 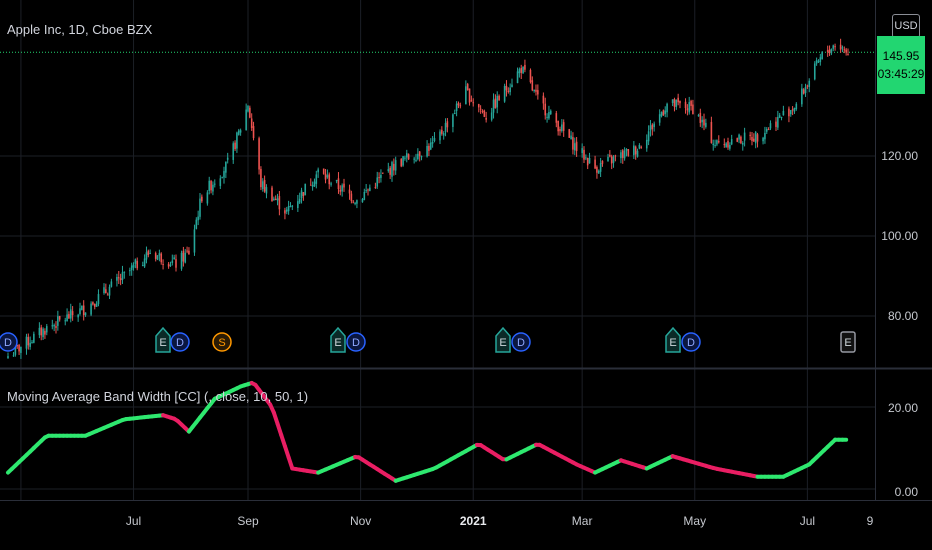 I want to click on currency-button: USD, so click(x=906, y=26).